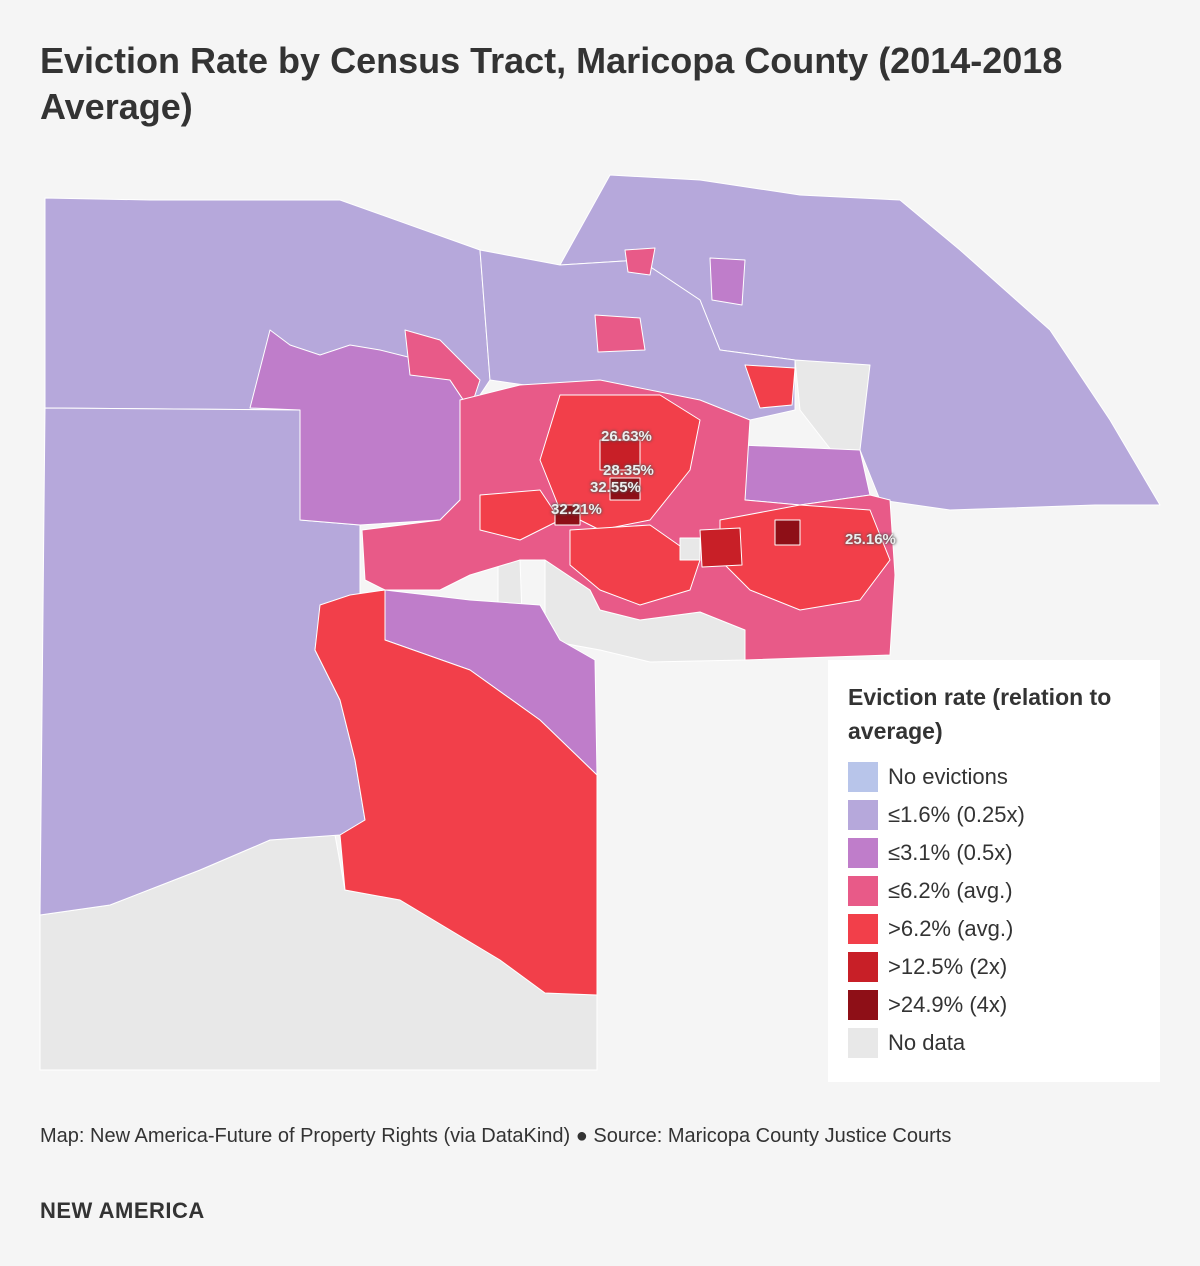 The image size is (1200, 1266). I want to click on legend-label: >12.5% (2x), so click(948, 966).